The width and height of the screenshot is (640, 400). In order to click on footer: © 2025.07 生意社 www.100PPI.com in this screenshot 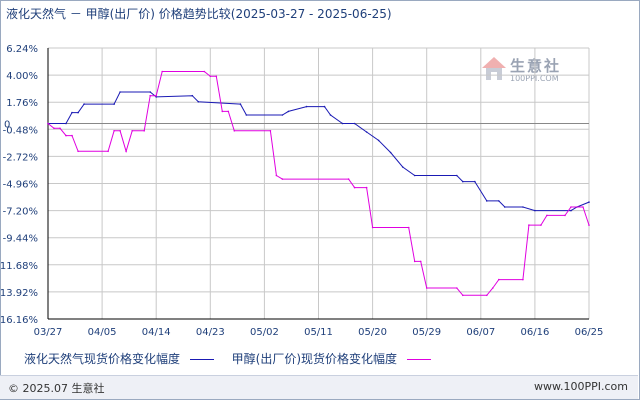, I will do `click(319, 387)`.